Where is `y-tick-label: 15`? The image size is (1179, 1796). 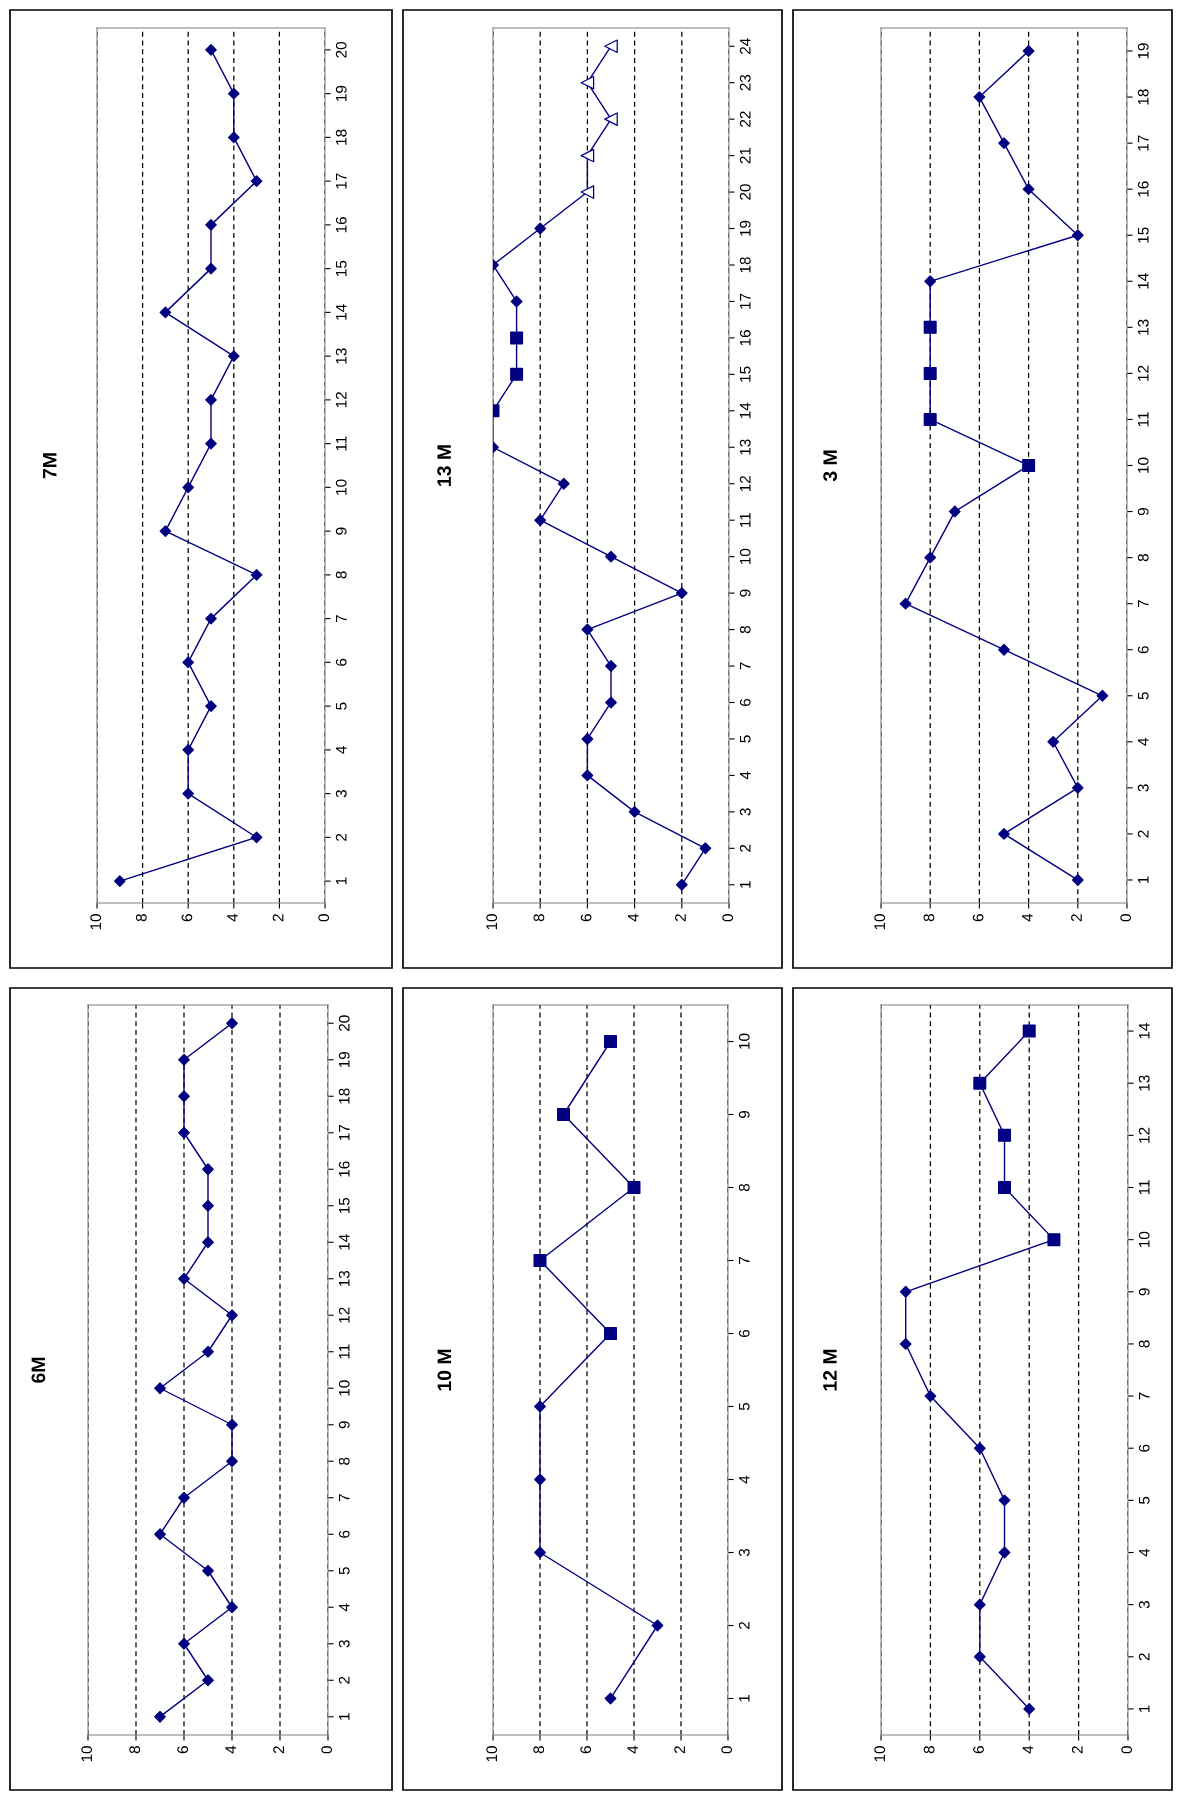
y-tick-label: 15 is located at coordinates (1143, 235).